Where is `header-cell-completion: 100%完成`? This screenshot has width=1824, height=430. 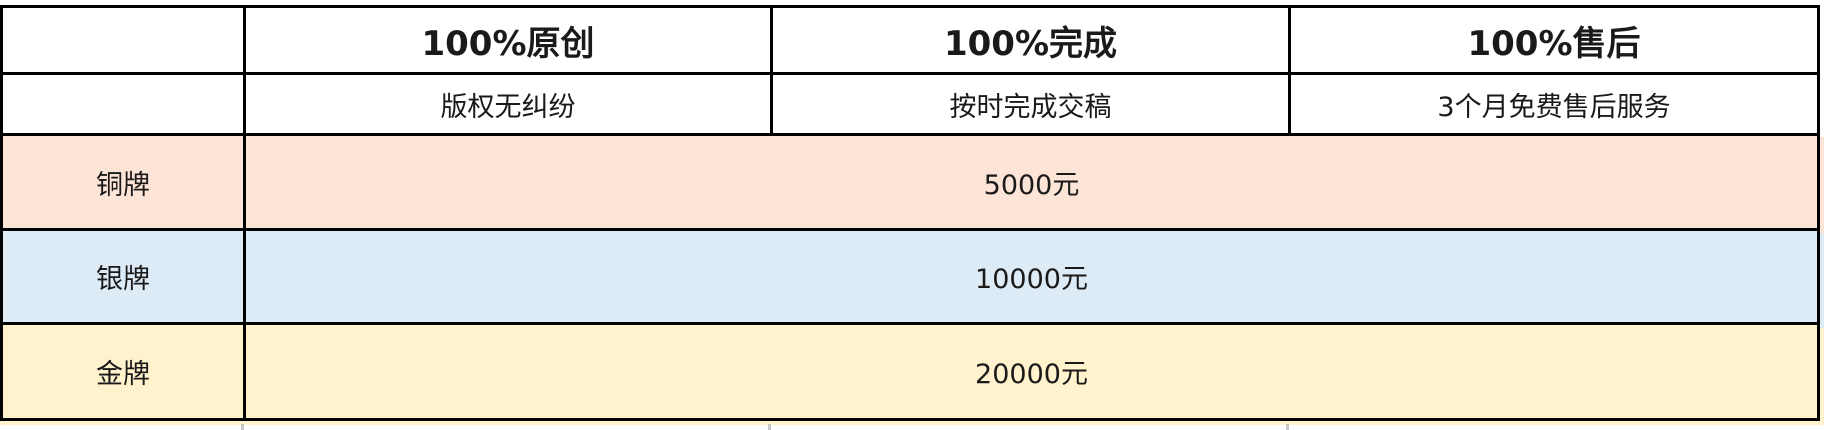
header-cell-completion: 100%完成 is located at coordinates (1030, 40).